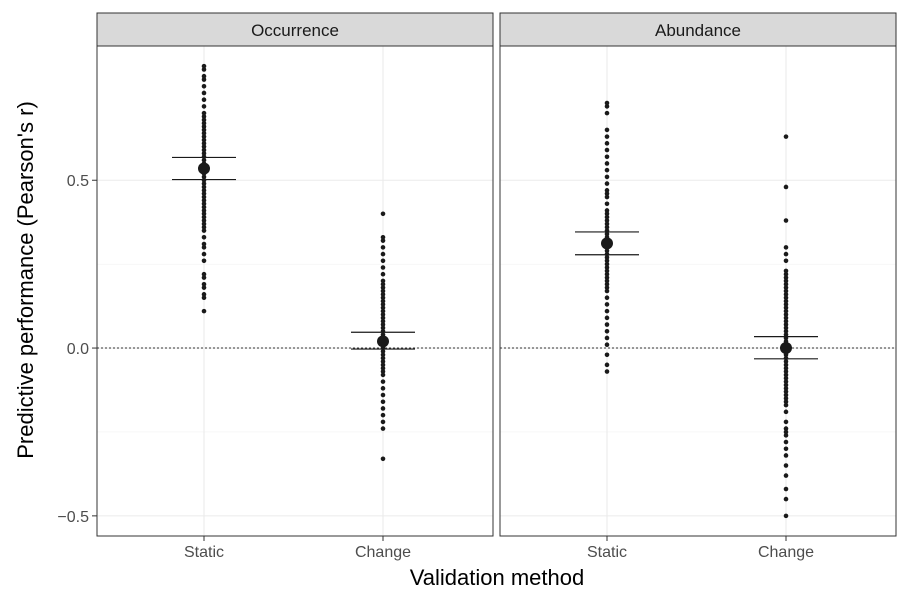 The image size is (898, 589). I want to click on x-tick-label: Static, so click(204, 552).